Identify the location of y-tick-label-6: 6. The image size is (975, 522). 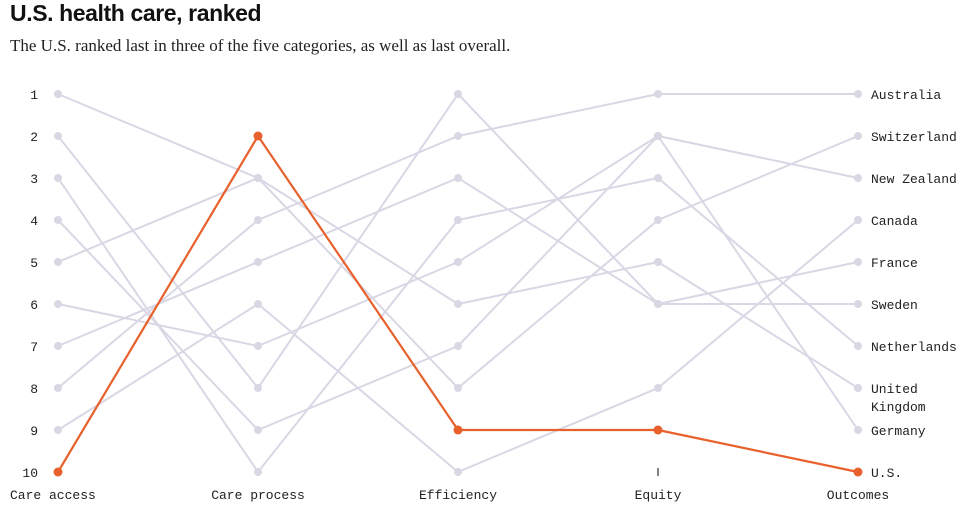
(34, 305).